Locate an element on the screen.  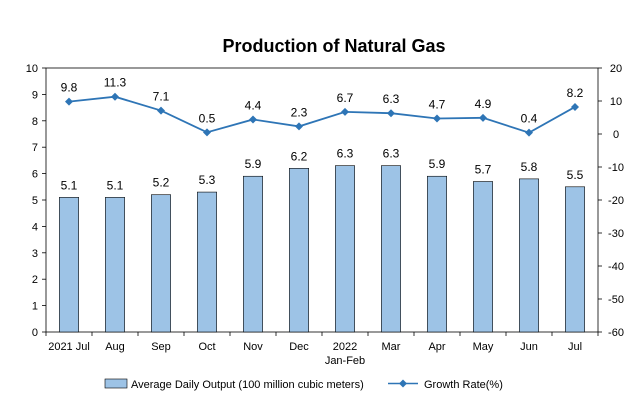
x-tick-label: Jul is located at coordinates (575, 347).